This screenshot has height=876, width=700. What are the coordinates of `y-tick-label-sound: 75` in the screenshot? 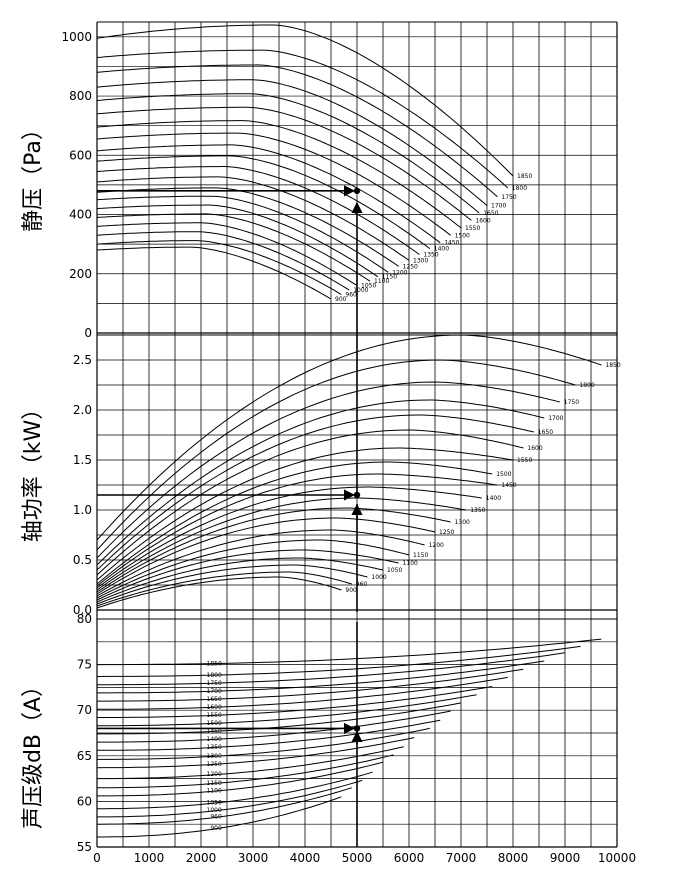 It's located at (84, 665).